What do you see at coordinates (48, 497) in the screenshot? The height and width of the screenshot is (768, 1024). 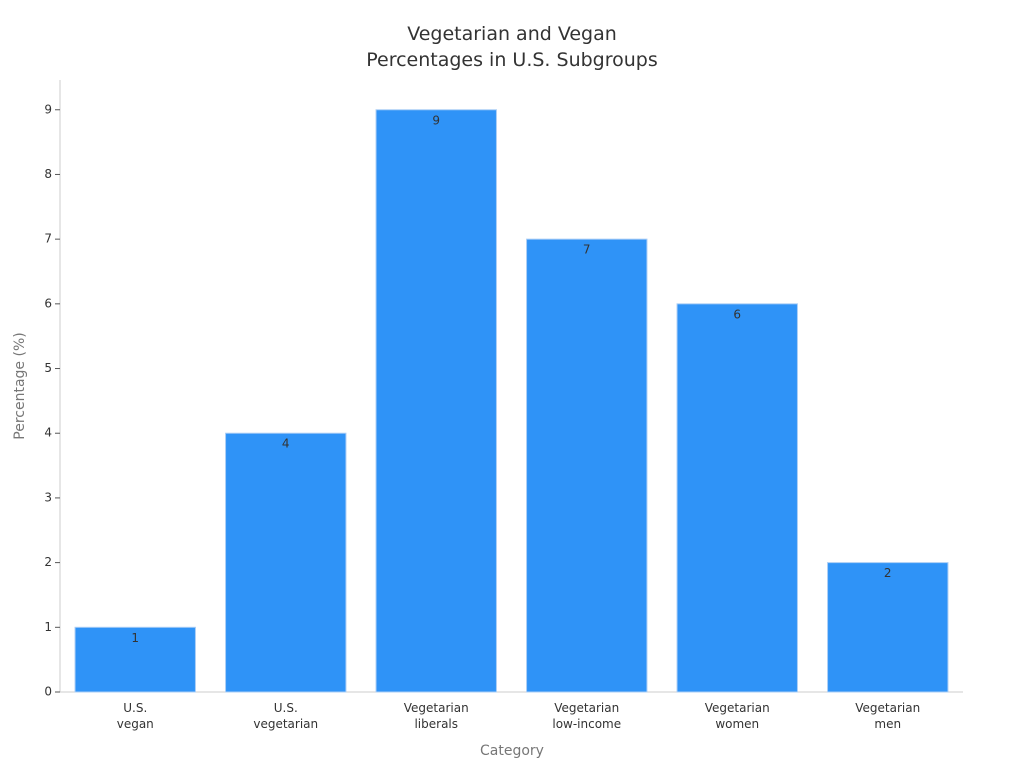 I see `y-tick-label: 3` at bounding box center [48, 497].